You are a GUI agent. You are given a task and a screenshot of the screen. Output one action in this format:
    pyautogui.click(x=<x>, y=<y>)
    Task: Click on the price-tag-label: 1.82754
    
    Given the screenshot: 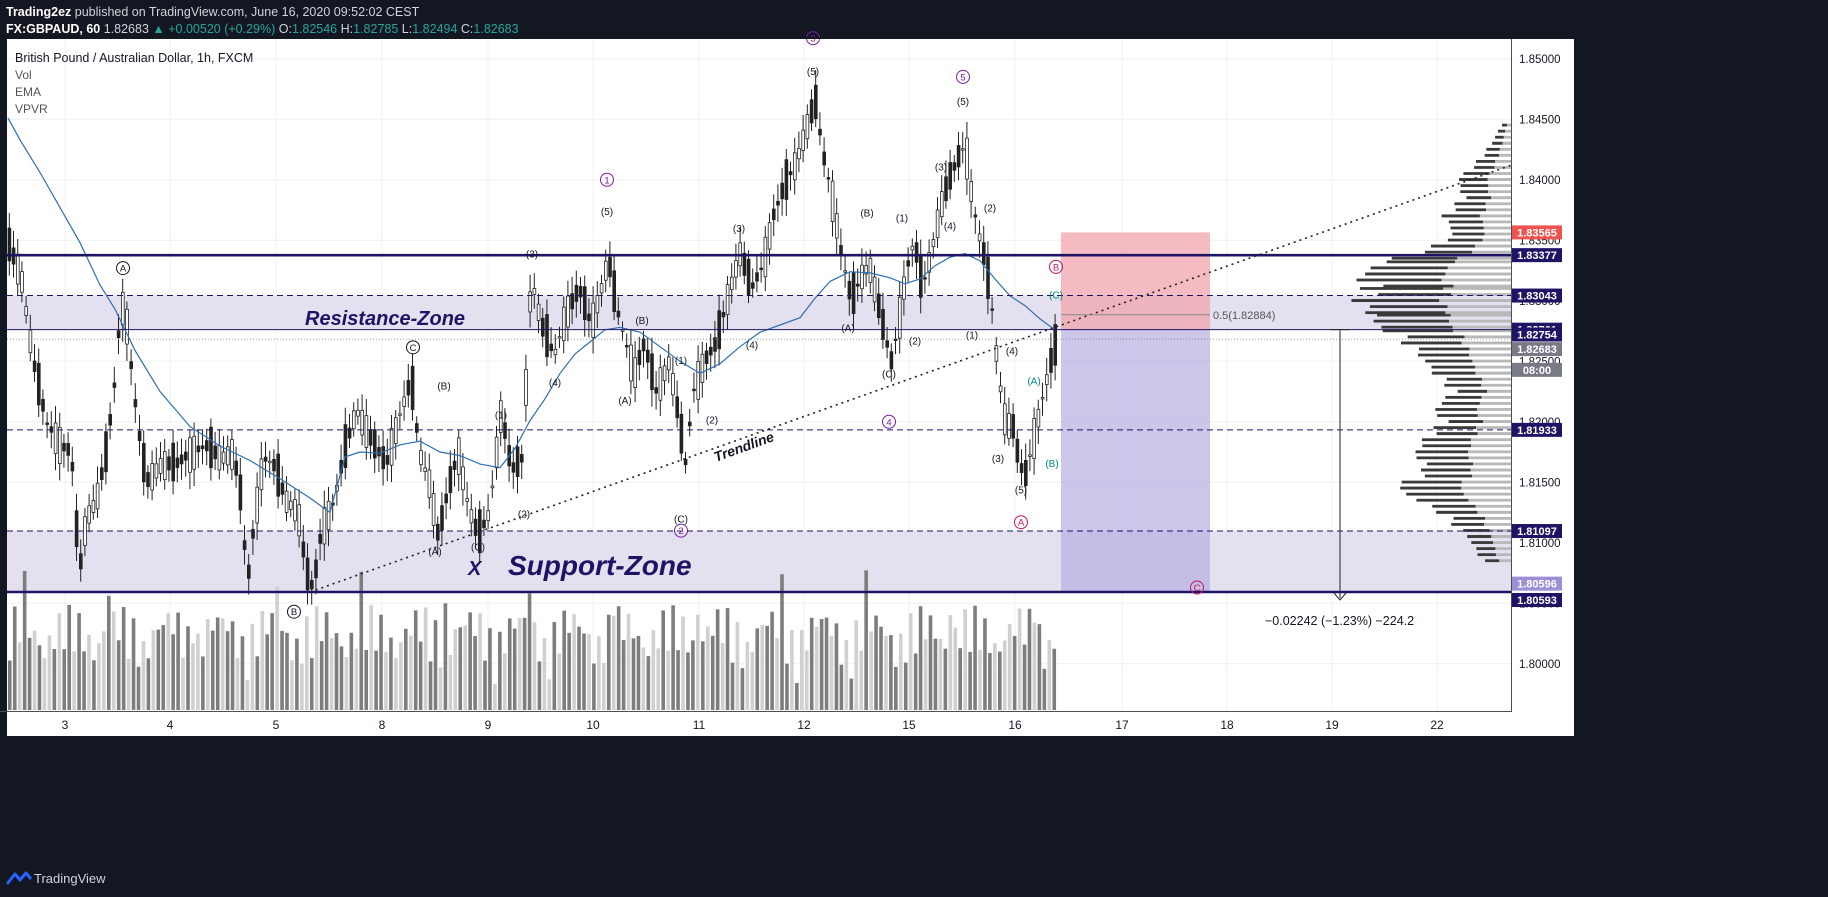 What is the action you would take?
    pyautogui.click(x=1537, y=336)
    